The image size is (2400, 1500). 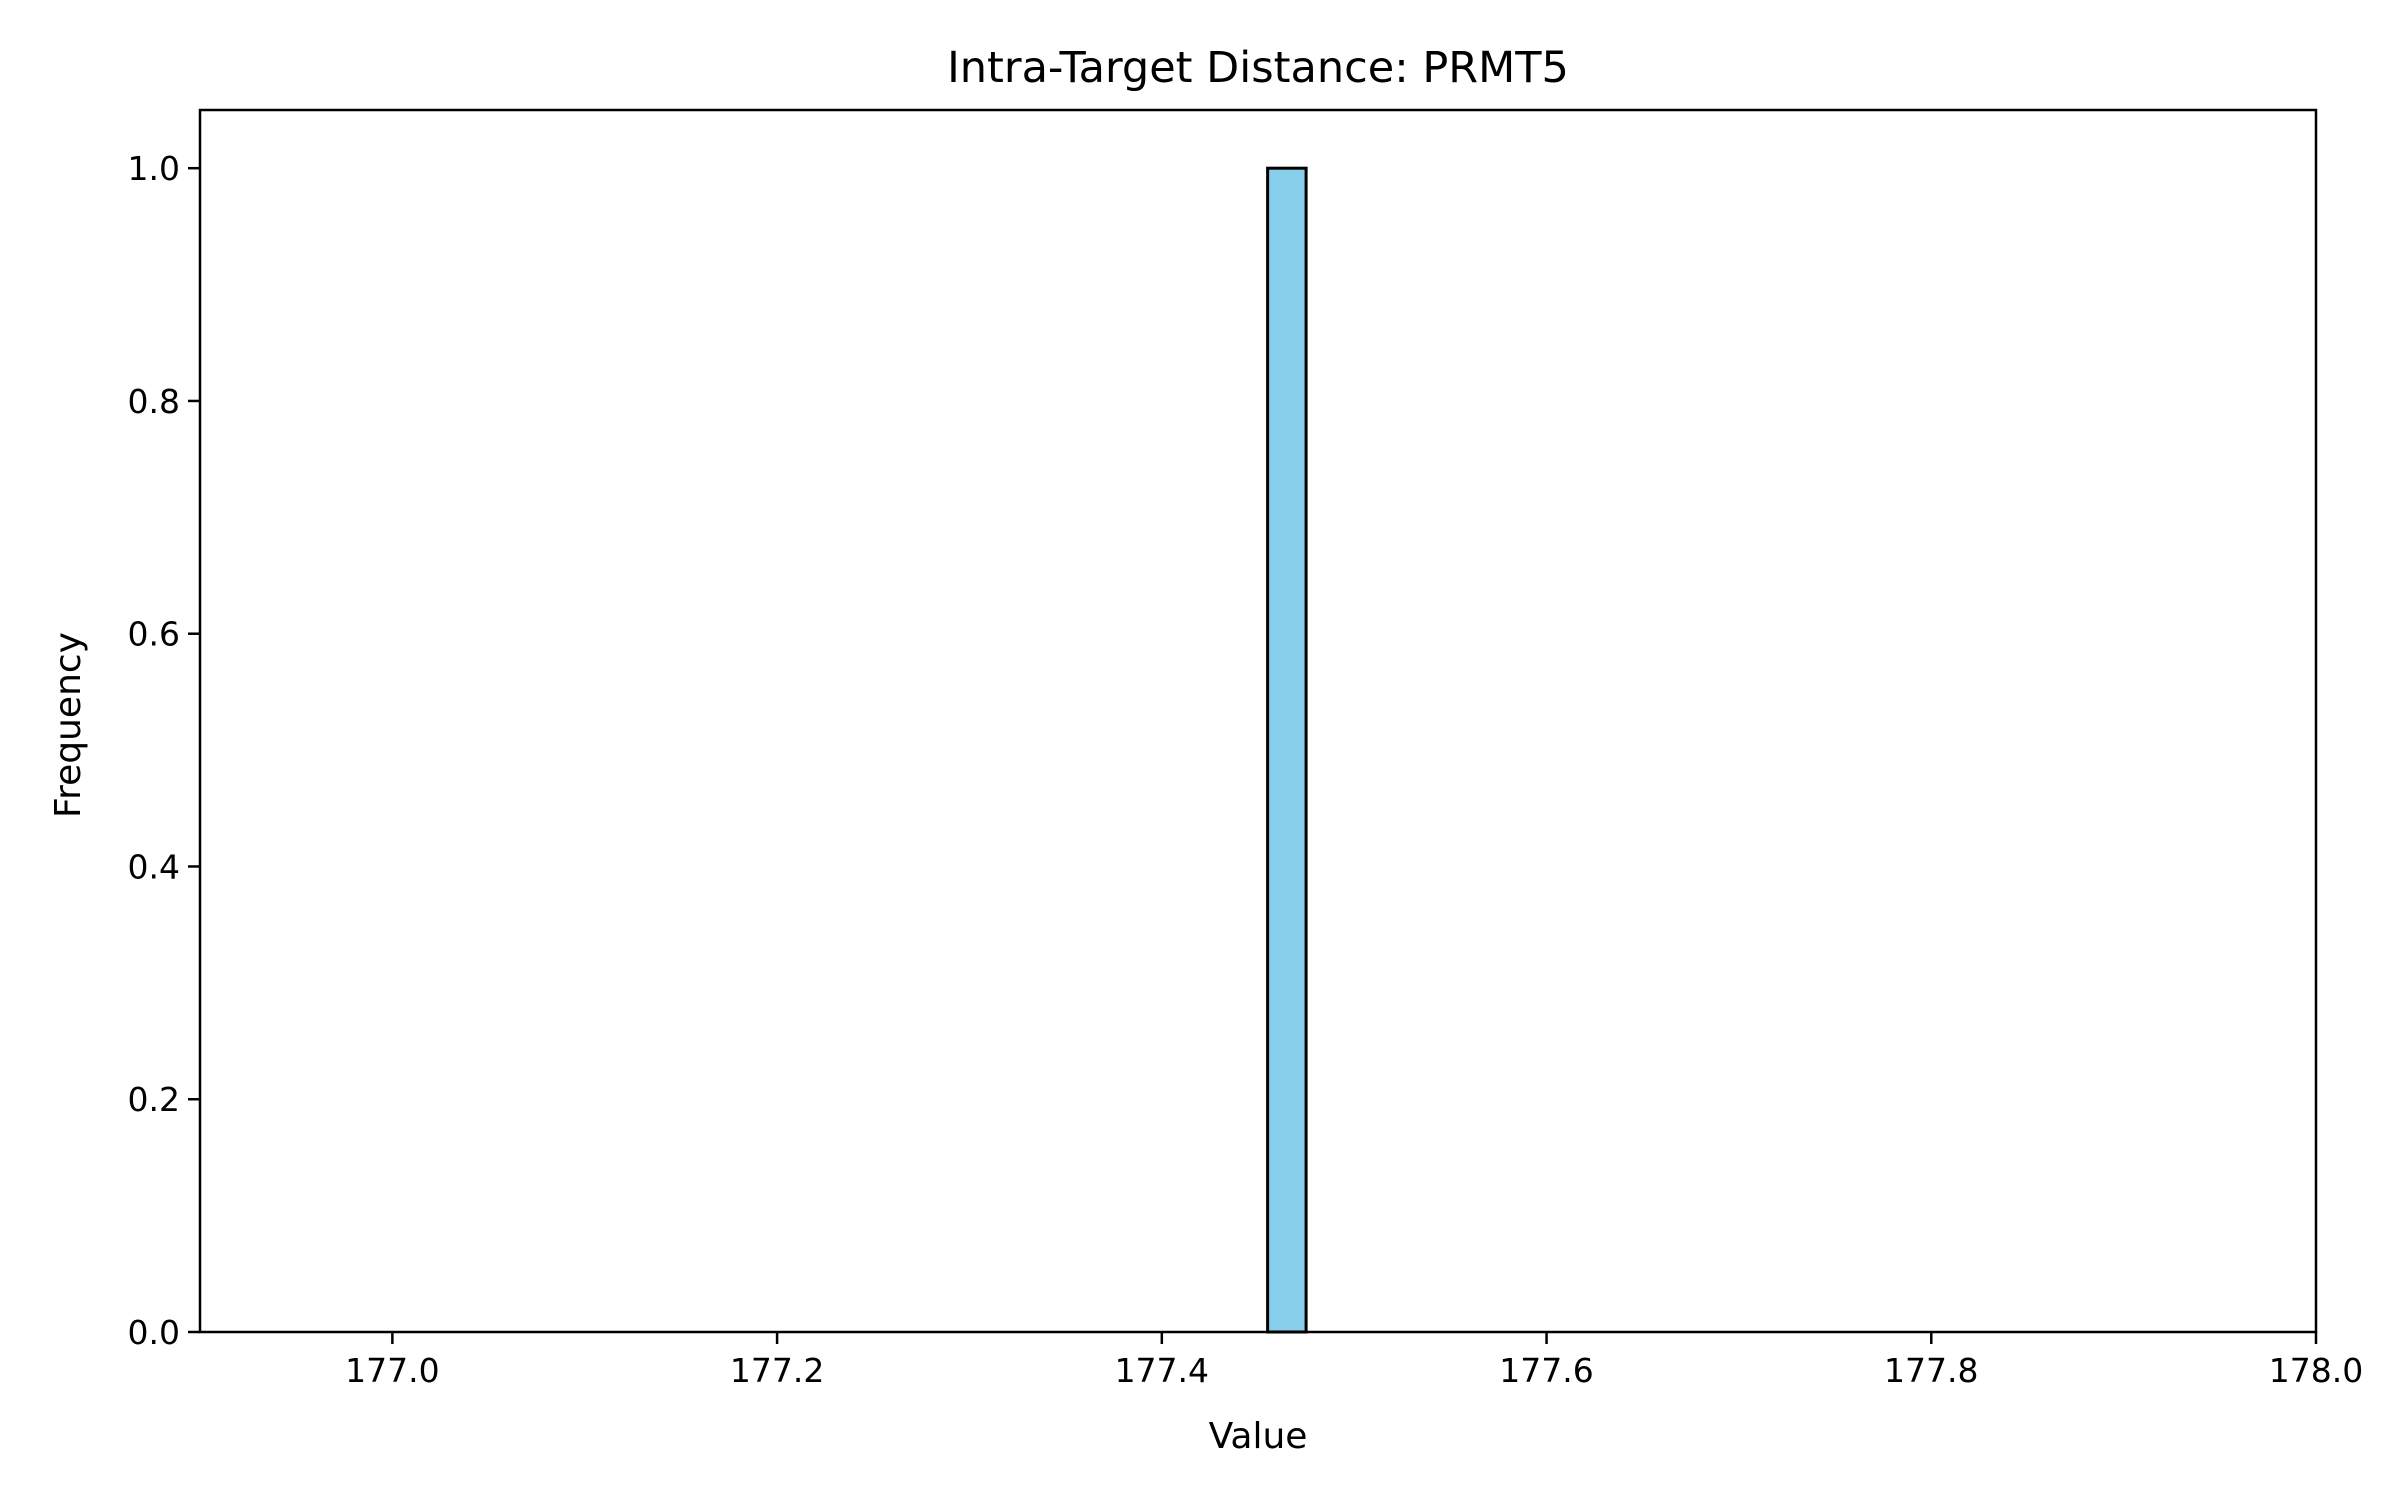 I want to click on y-tick-label: 0.6, so click(x=154, y=634).